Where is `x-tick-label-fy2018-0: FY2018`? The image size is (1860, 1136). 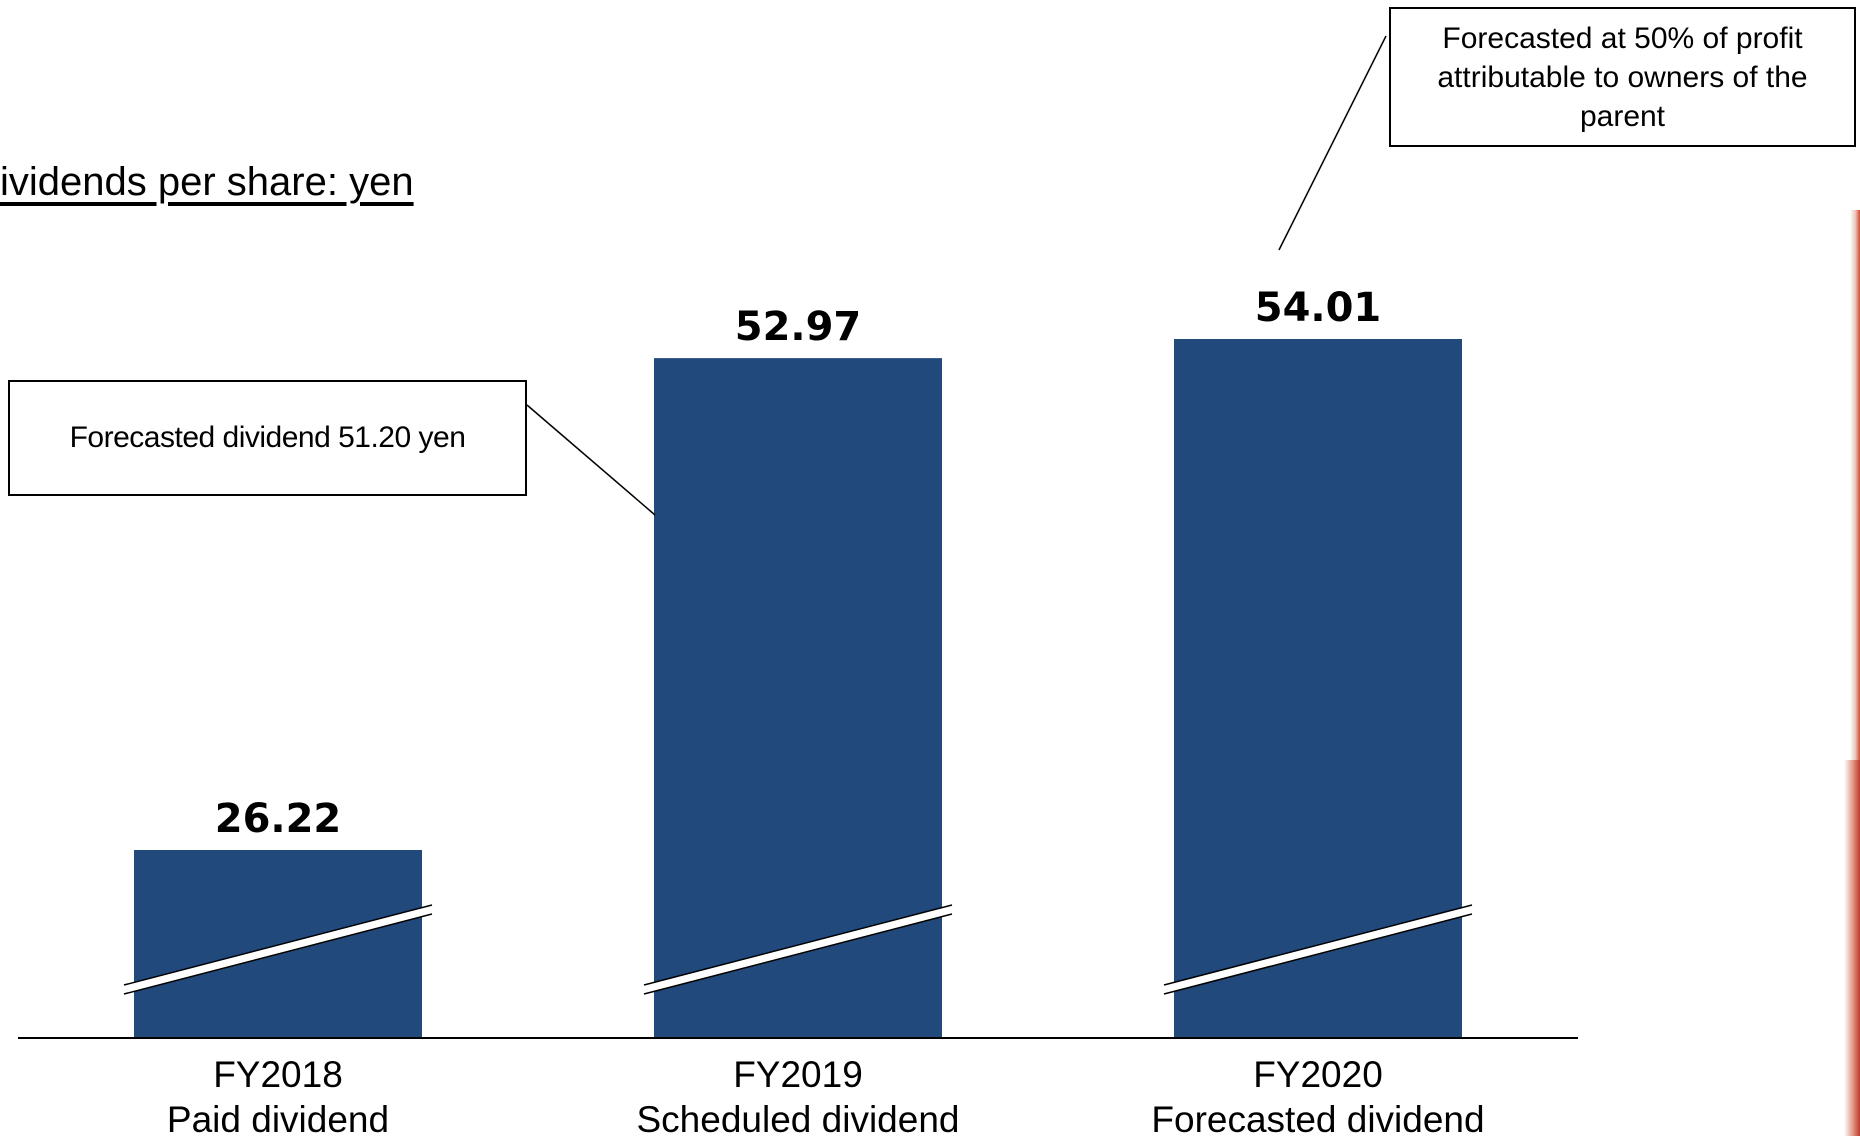 x-tick-label-fy2018-0: FY2018 is located at coordinates (278, 1074).